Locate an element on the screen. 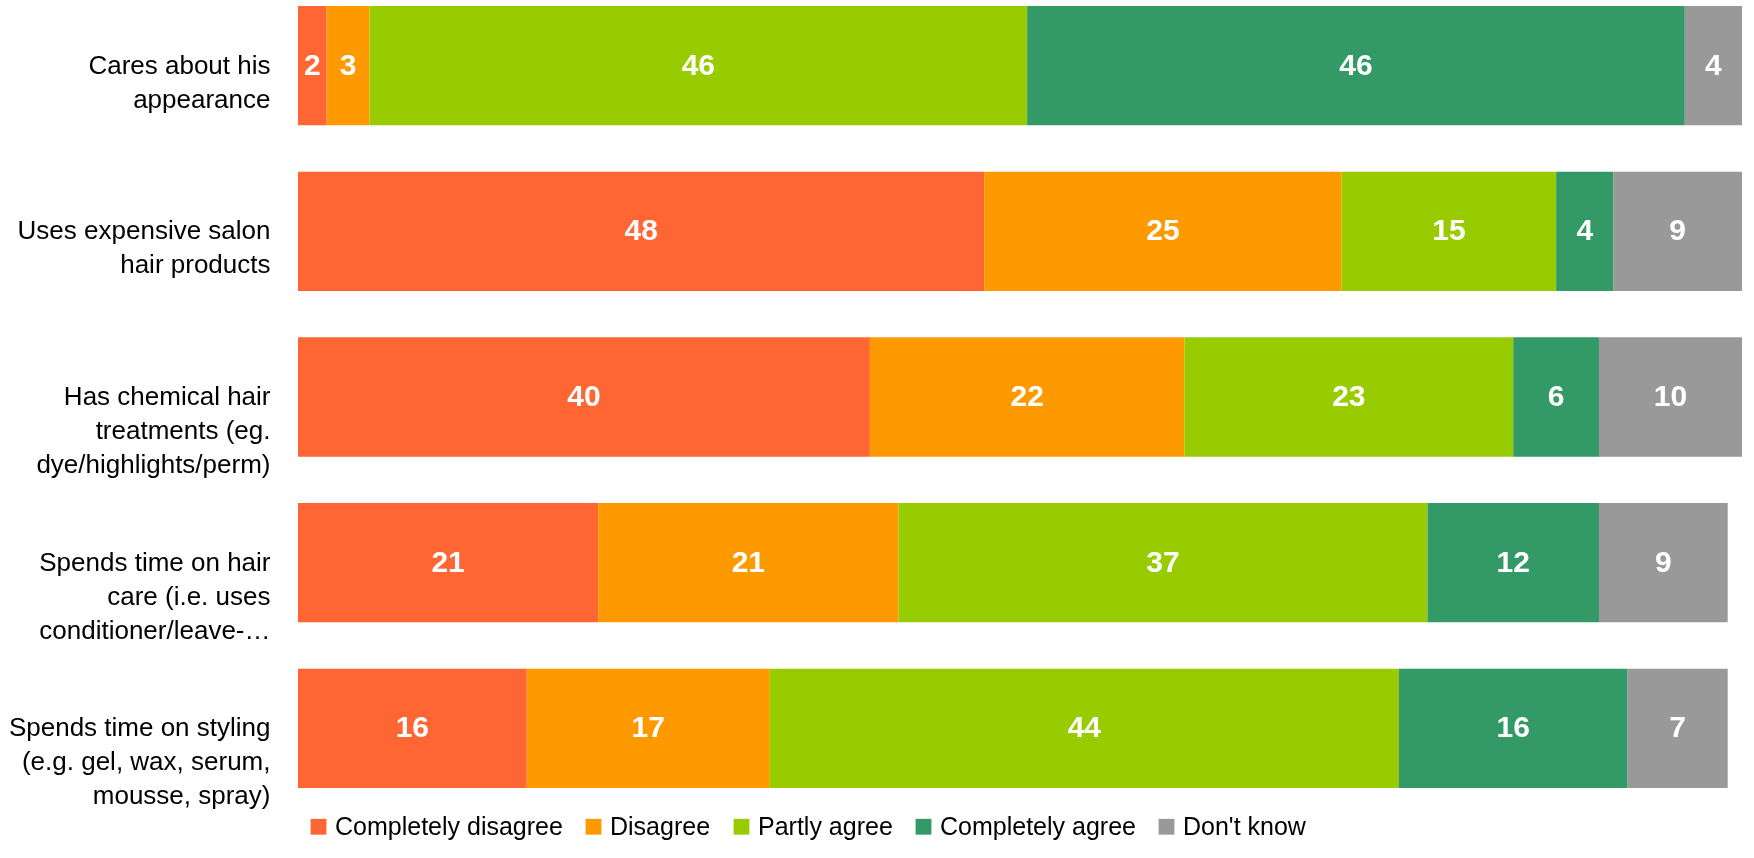 This screenshot has height=858, width=1754. data-label: 48 is located at coordinates (641, 230).